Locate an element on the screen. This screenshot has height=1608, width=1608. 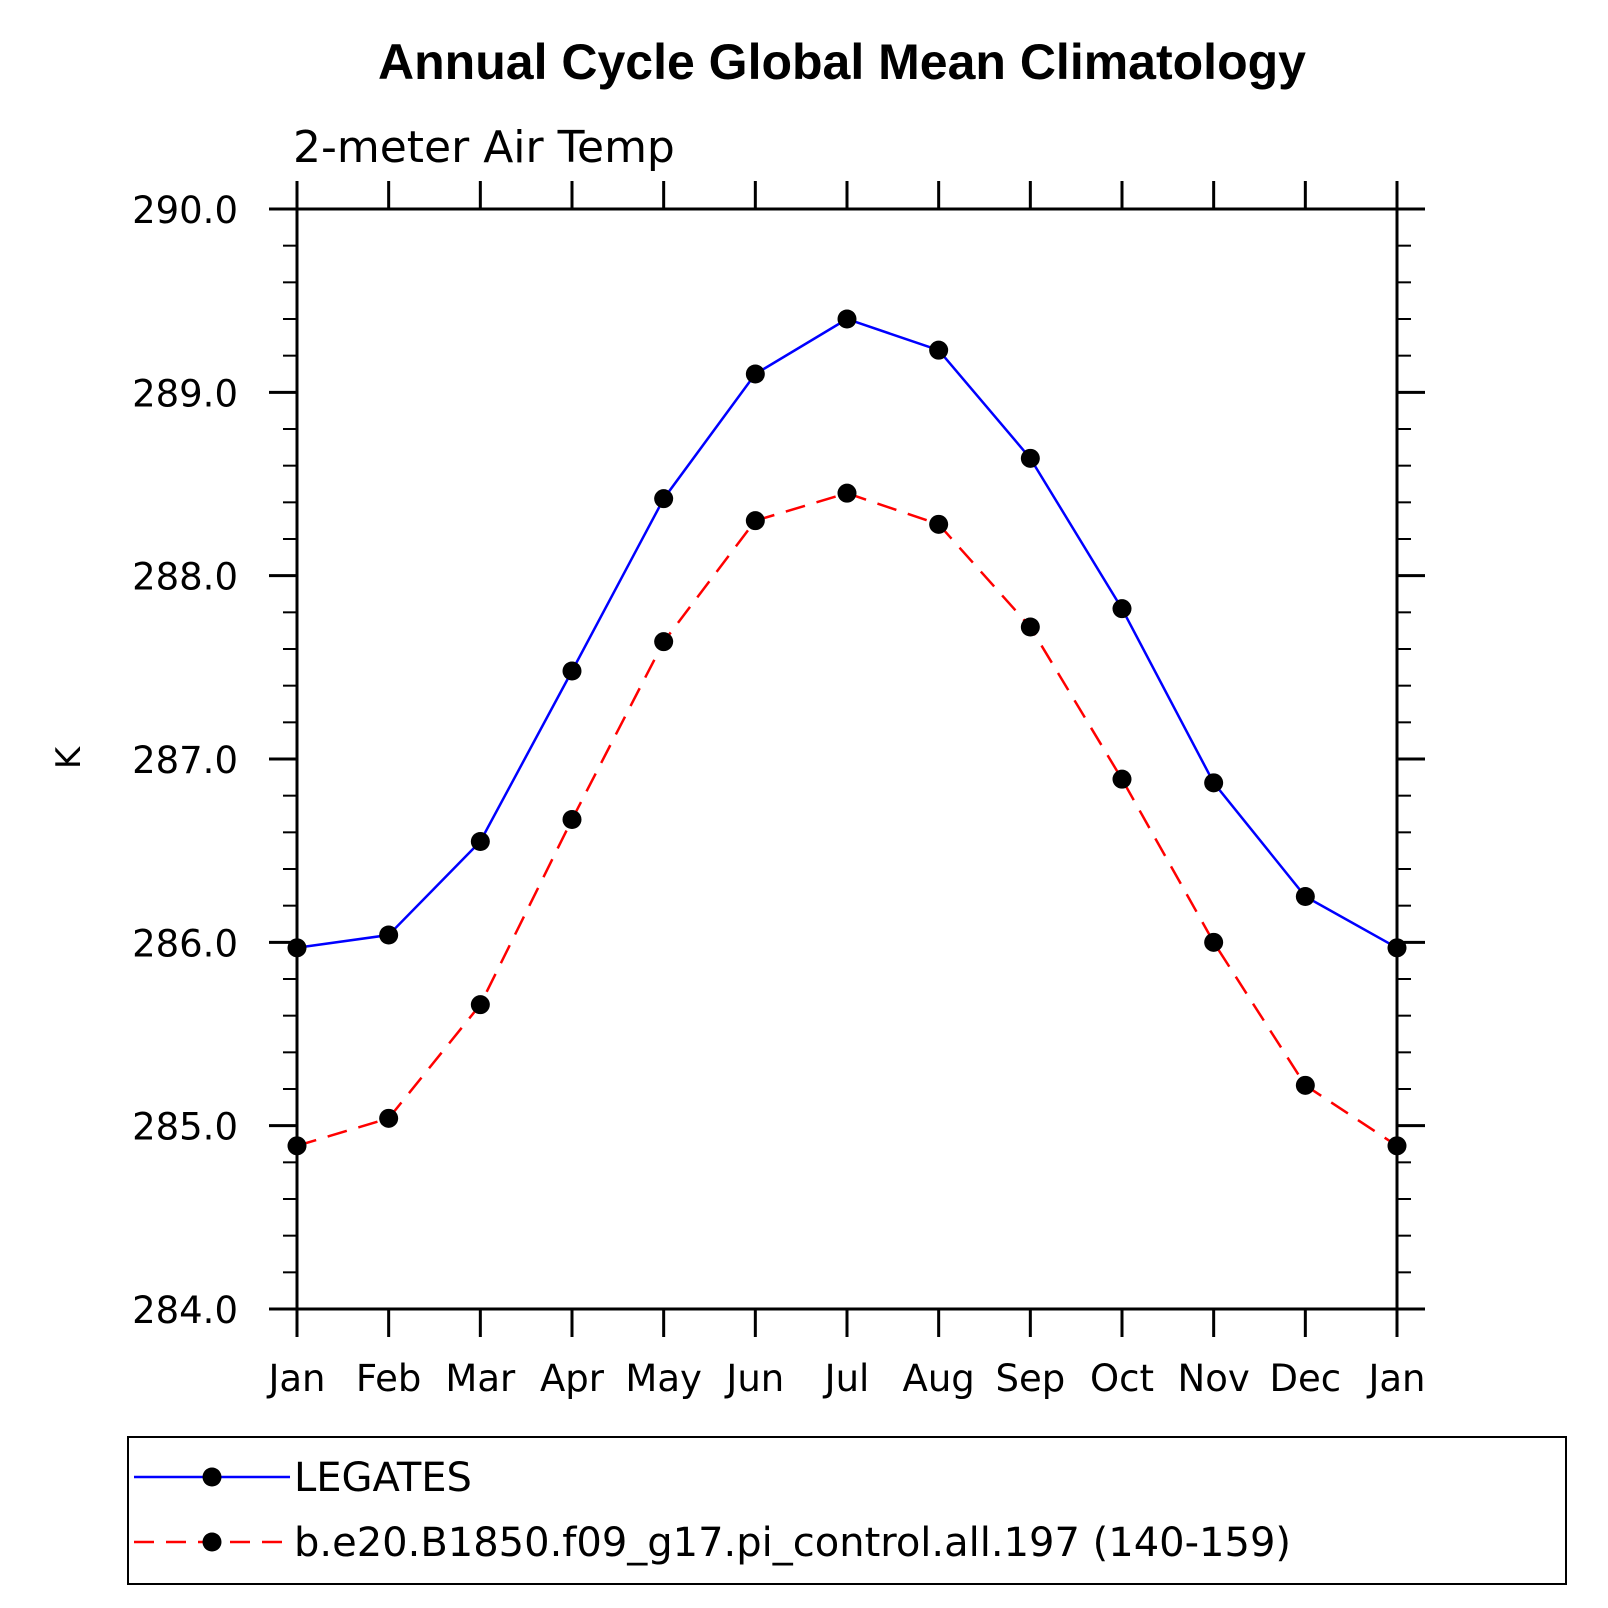
legend-label-0: LEGATES is located at coordinates (383, 1478).